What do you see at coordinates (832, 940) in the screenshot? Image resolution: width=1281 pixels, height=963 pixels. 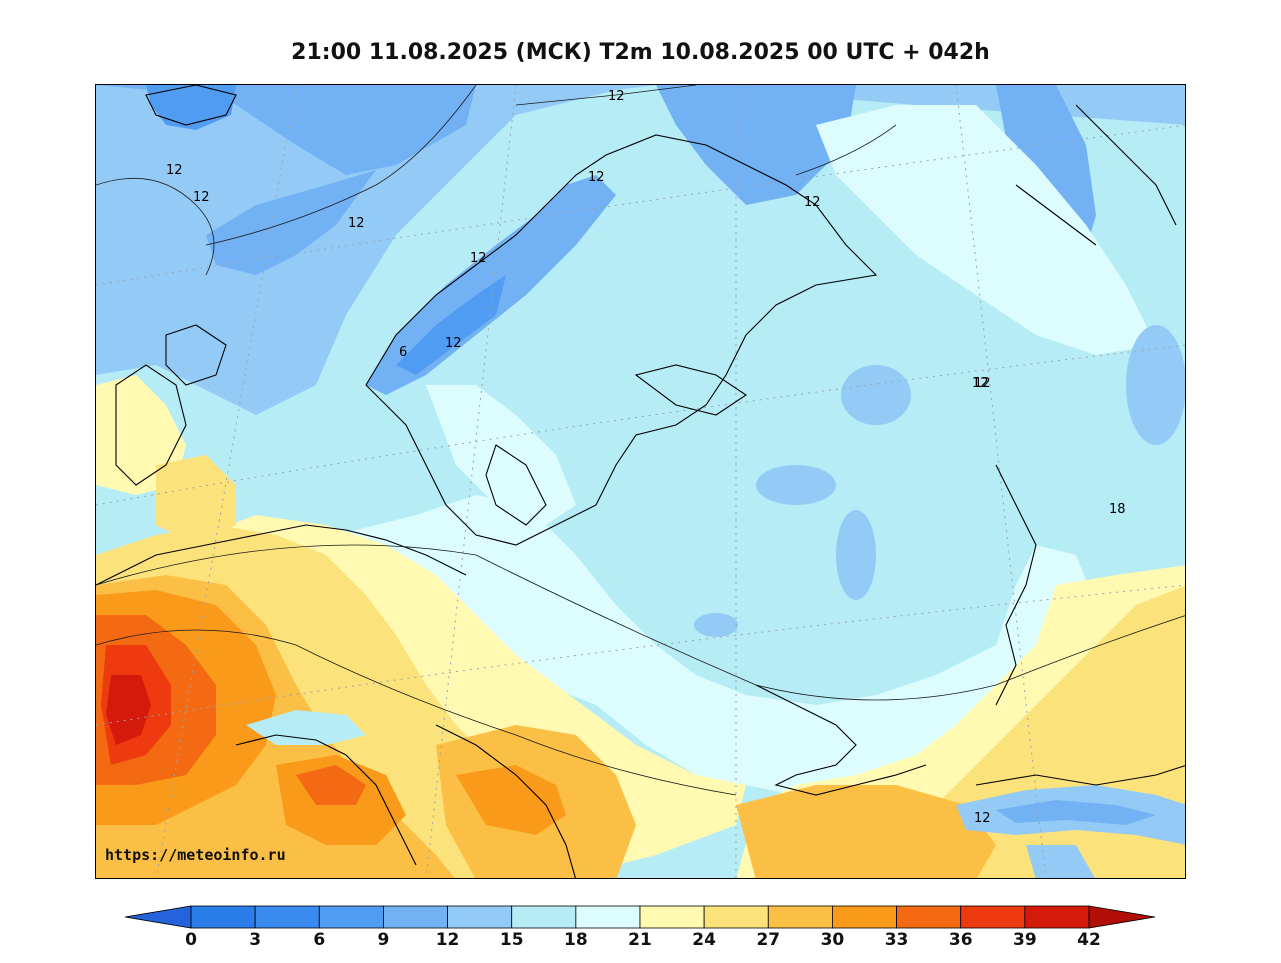 I see `colorbar-tick-label: 30` at bounding box center [832, 940].